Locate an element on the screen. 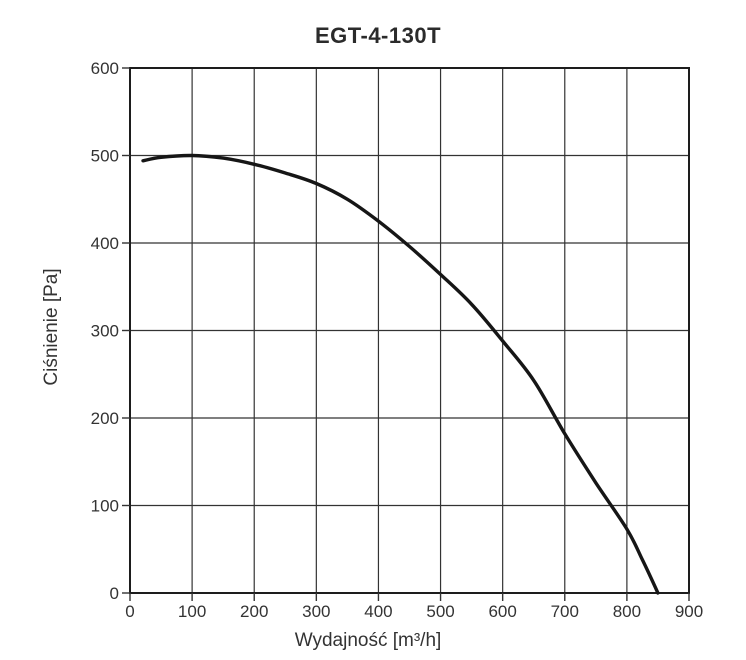 This screenshot has height=660, width=746. y-tick-label-400: 400 is located at coordinates (105, 243).